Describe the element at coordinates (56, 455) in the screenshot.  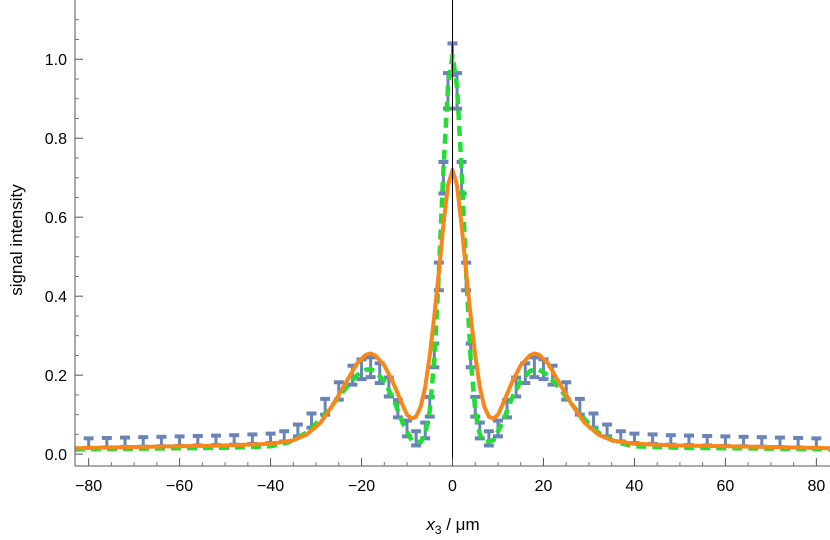
I see `y-tick-label: 0.0` at that location.